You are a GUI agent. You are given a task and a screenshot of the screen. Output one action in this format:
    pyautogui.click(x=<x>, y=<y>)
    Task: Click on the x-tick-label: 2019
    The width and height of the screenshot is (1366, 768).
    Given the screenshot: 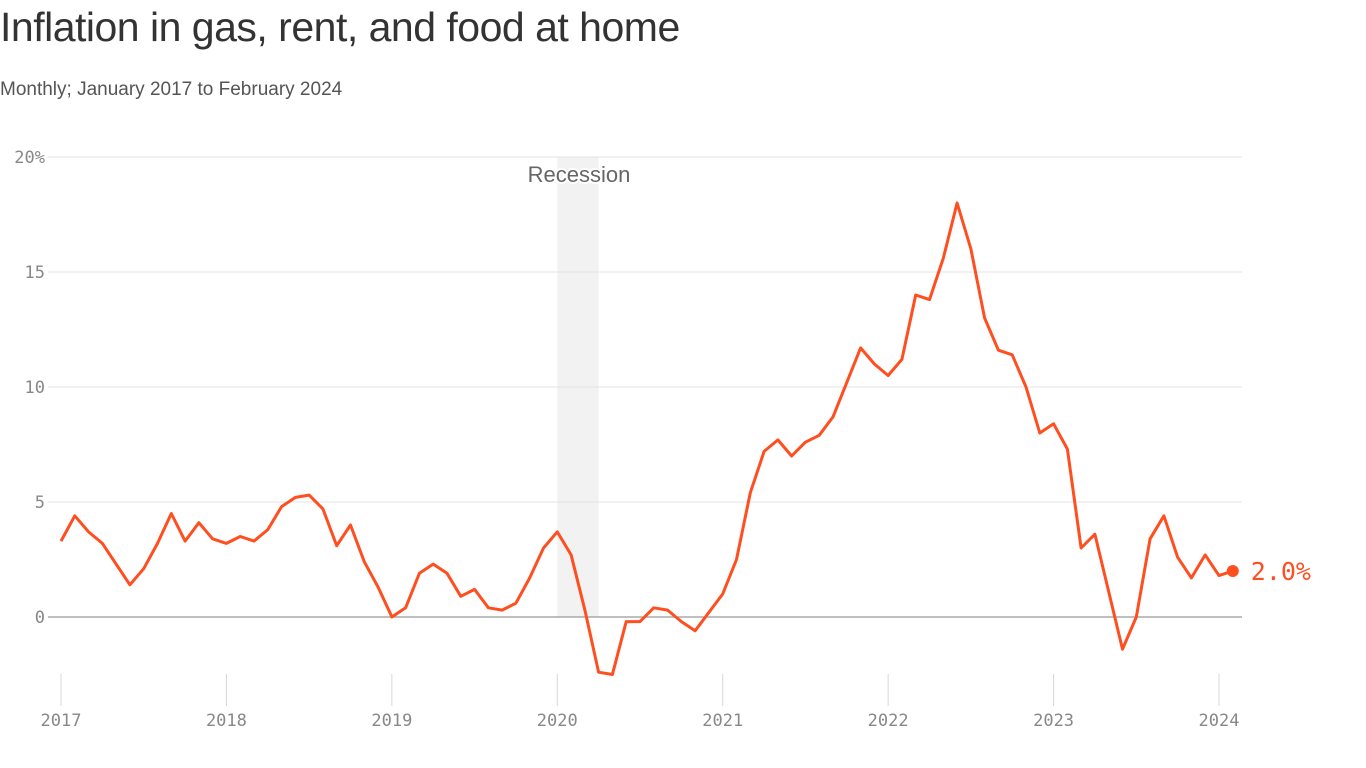 What is the action you would take?
    pyautogui.click(x=391, y=721)
    